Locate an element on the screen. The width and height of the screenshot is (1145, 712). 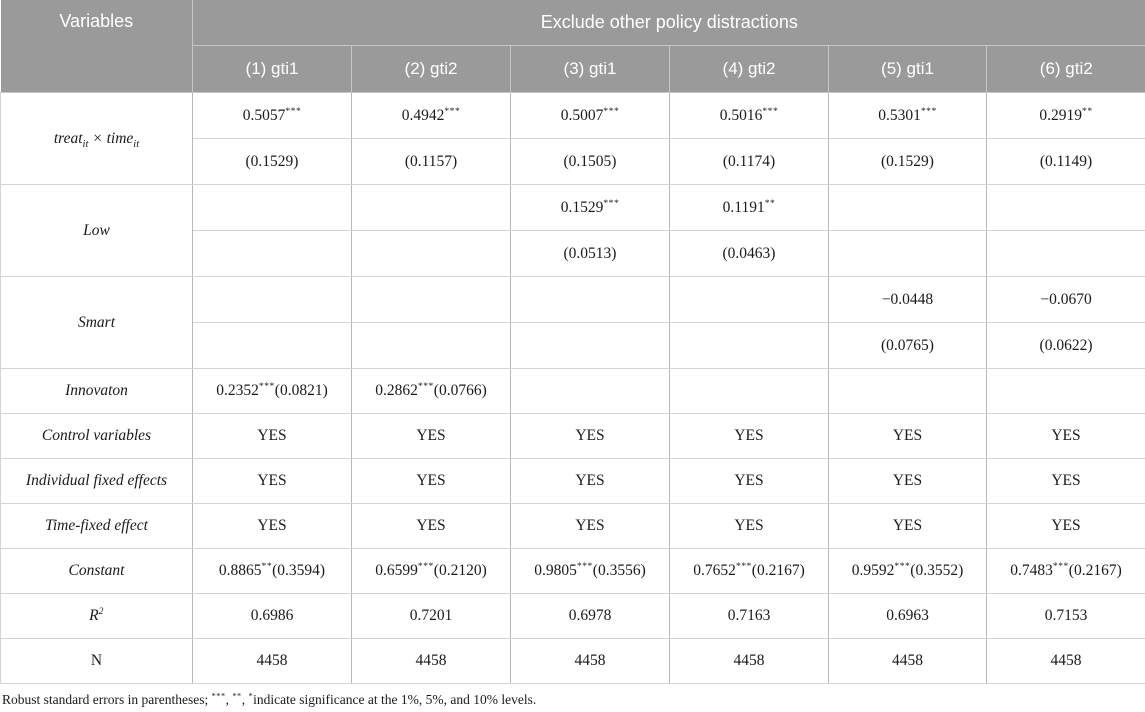
cell-value: 0.9592***(0.3552) is located at coordinates (907, 571).